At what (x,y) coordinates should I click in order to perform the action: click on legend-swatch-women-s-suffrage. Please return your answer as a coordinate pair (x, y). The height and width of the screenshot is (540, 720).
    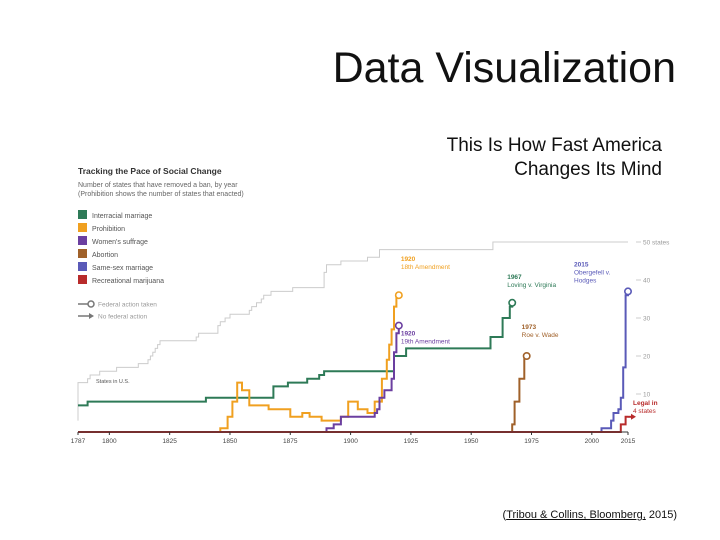
    Looking at the image, I should click on (82, 240).